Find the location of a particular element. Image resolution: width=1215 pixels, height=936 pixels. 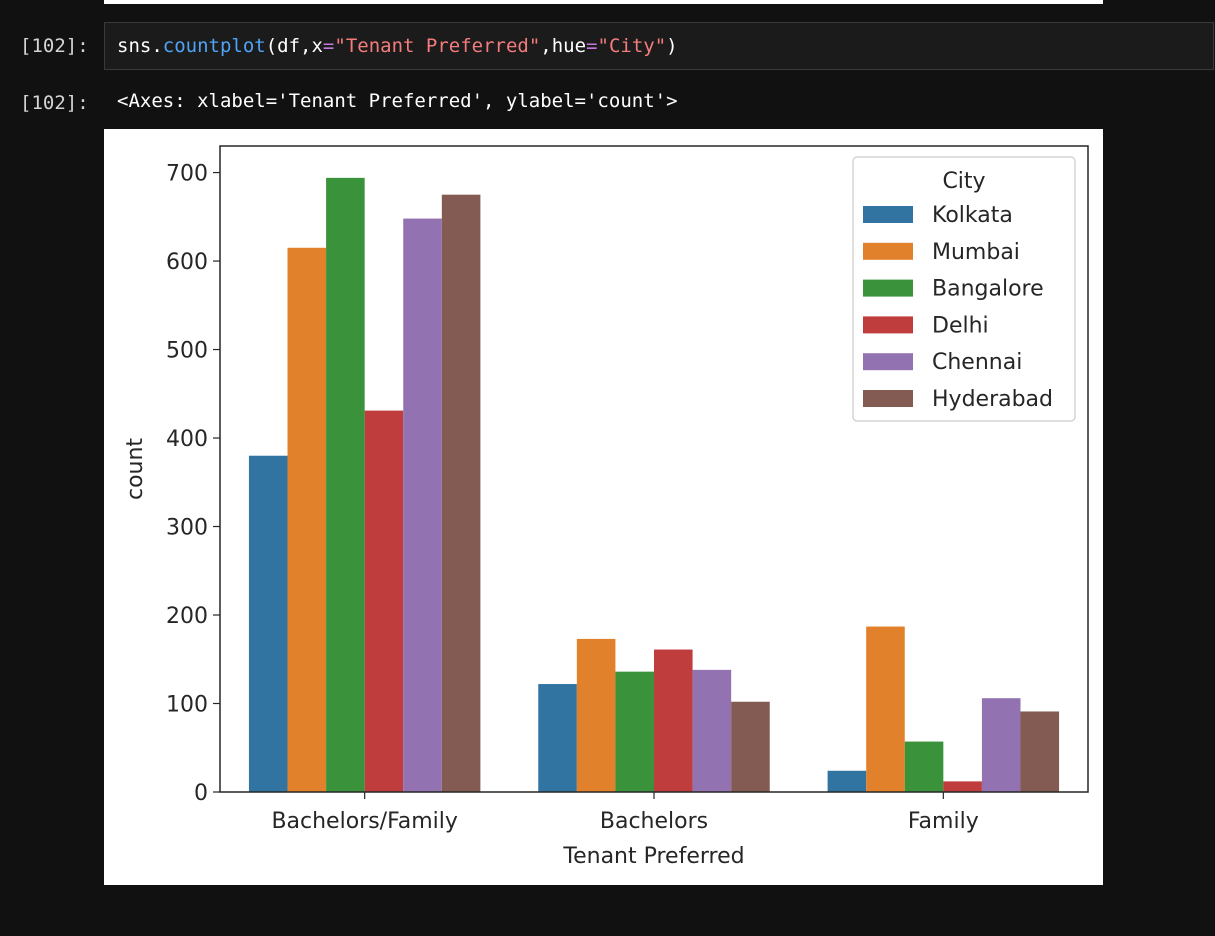

code-token: sns. is located at coordinates (140, 46).